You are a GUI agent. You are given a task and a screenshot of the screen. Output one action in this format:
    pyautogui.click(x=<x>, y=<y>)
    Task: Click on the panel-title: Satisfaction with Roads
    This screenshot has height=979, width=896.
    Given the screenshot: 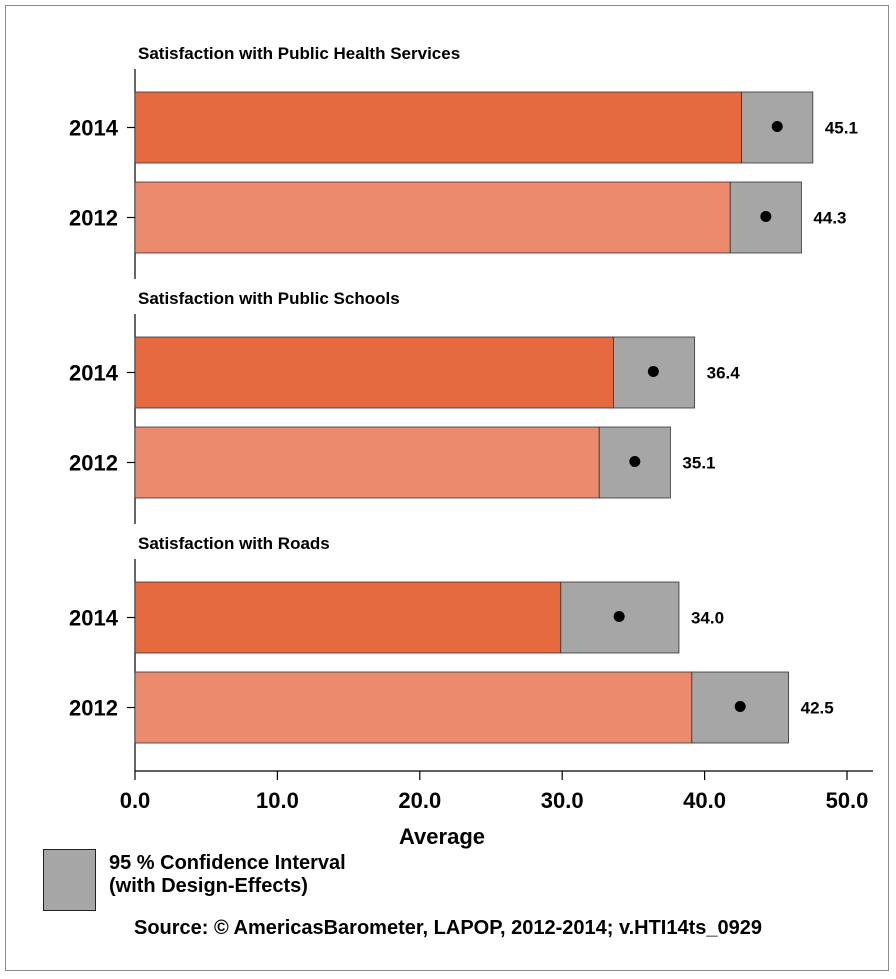 What is the action you would take?
    pyautogui.click(x=234, y=543)
    